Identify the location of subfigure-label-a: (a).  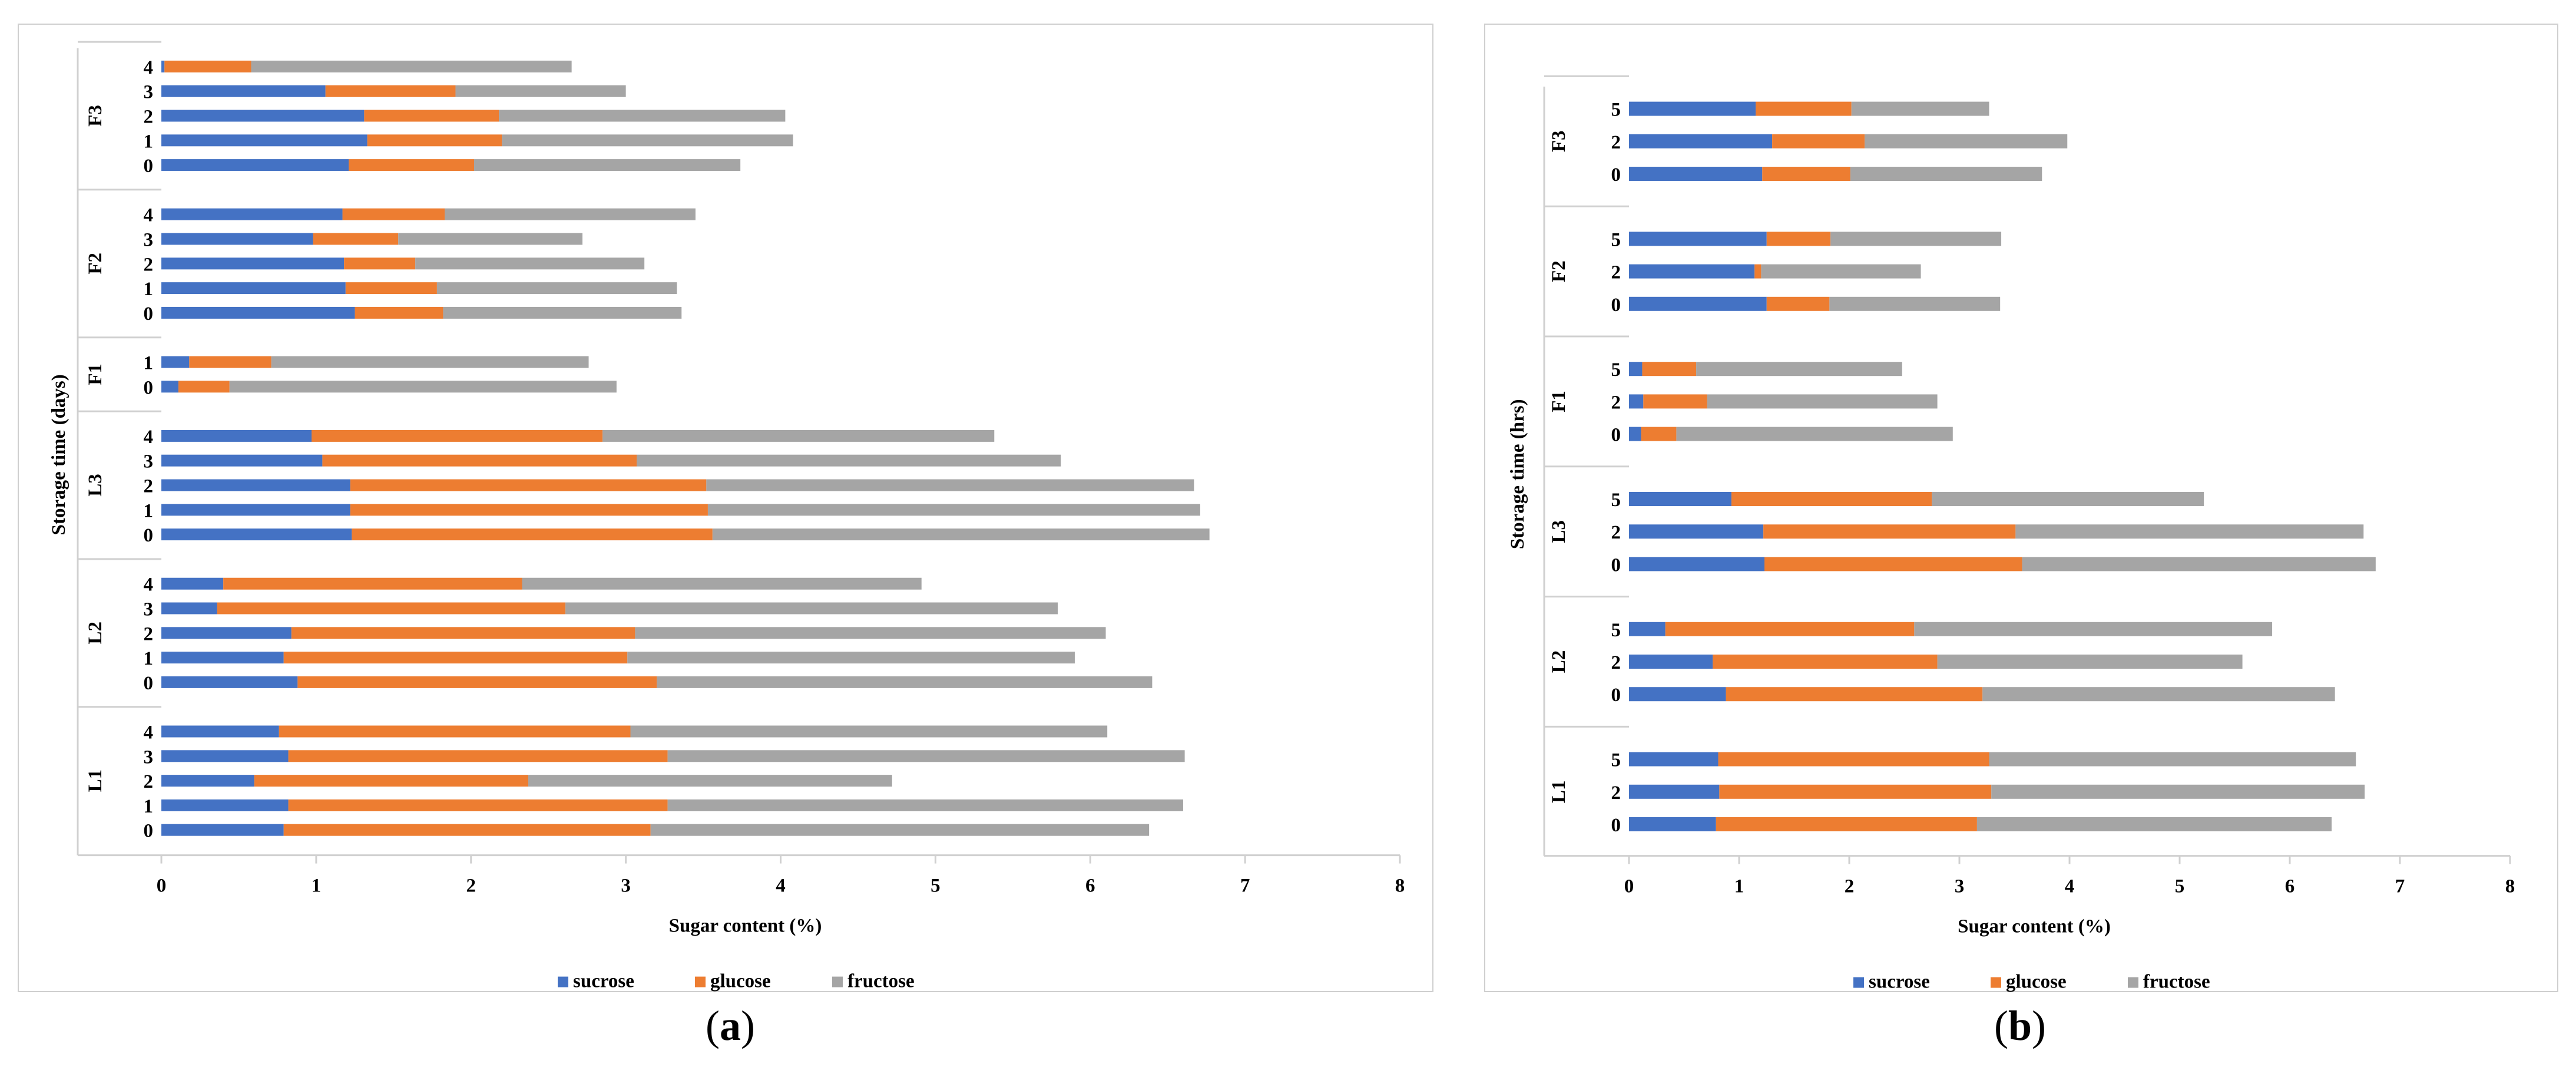
(730, 1025).